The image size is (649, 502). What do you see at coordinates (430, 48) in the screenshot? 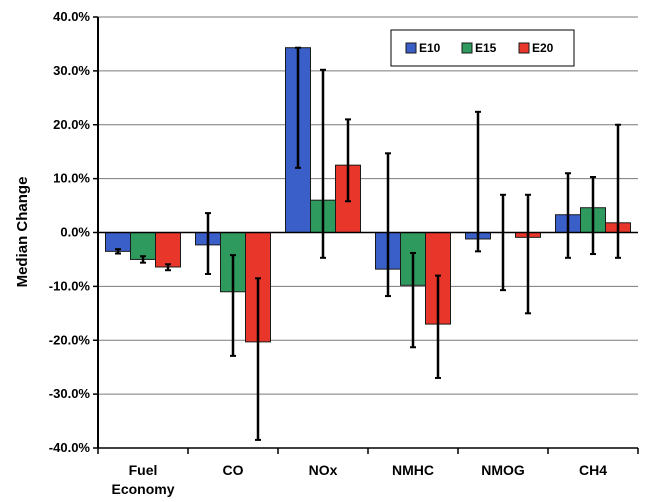
I see `legend-label-e10: E10` at bounding box center [430, 48].